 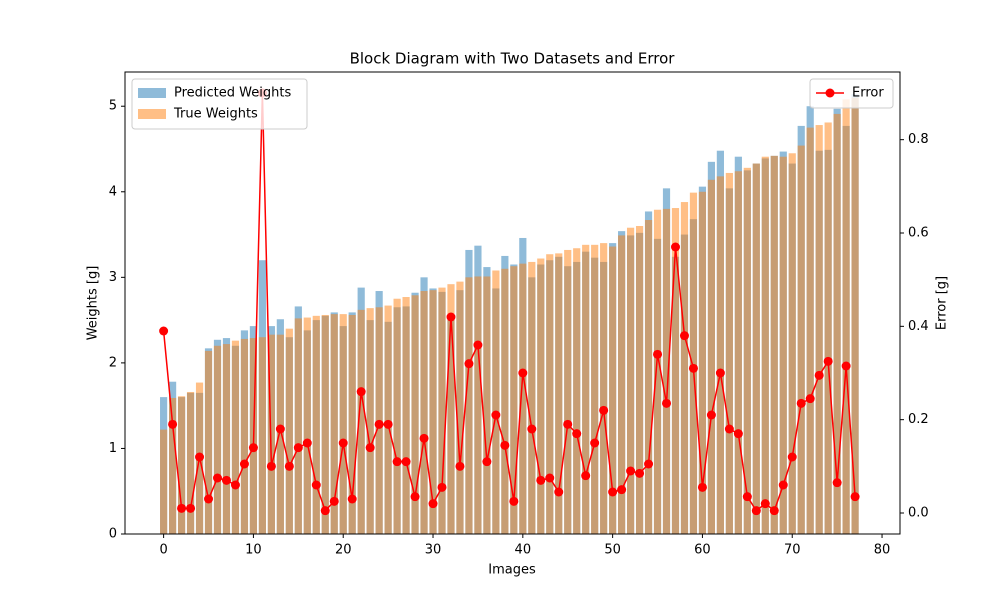 I want to click on y2-tick-label: 0.6, so click(x=918, y=233).